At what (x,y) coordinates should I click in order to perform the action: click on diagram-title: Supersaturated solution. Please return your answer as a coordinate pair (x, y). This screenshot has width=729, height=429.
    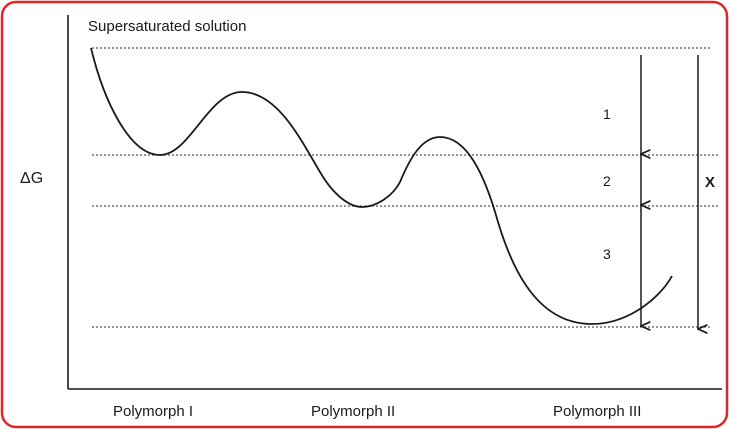
    Looking at the image, I should click on (167, 26).